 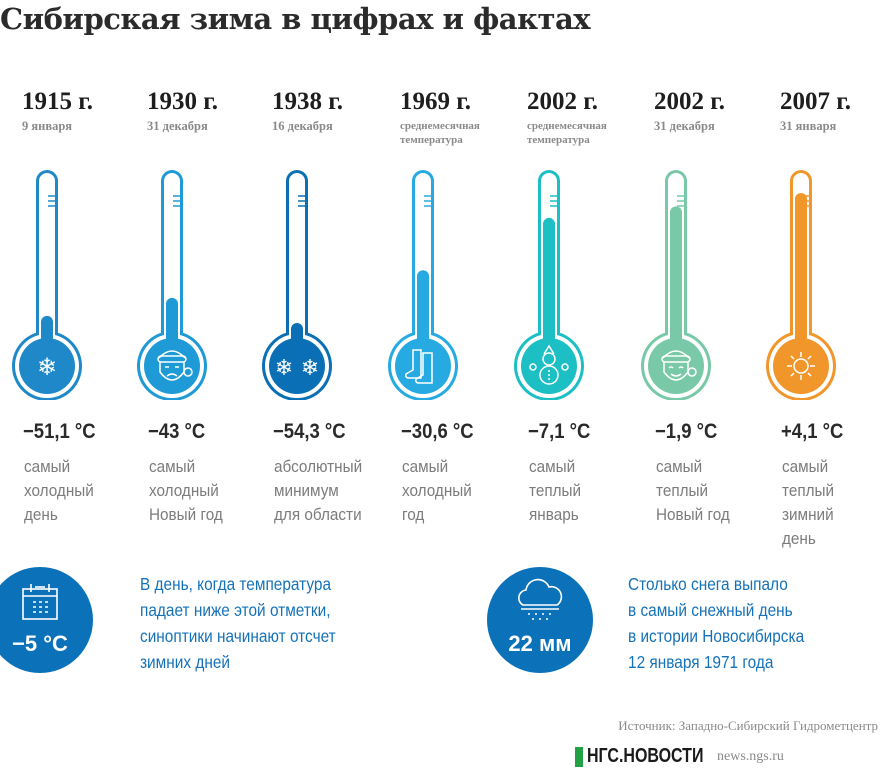 What do you see at coordinates (186, 490) in the screenshot?
I see `record-description: самый холодный Новый год` at bounding box center [186, 490].